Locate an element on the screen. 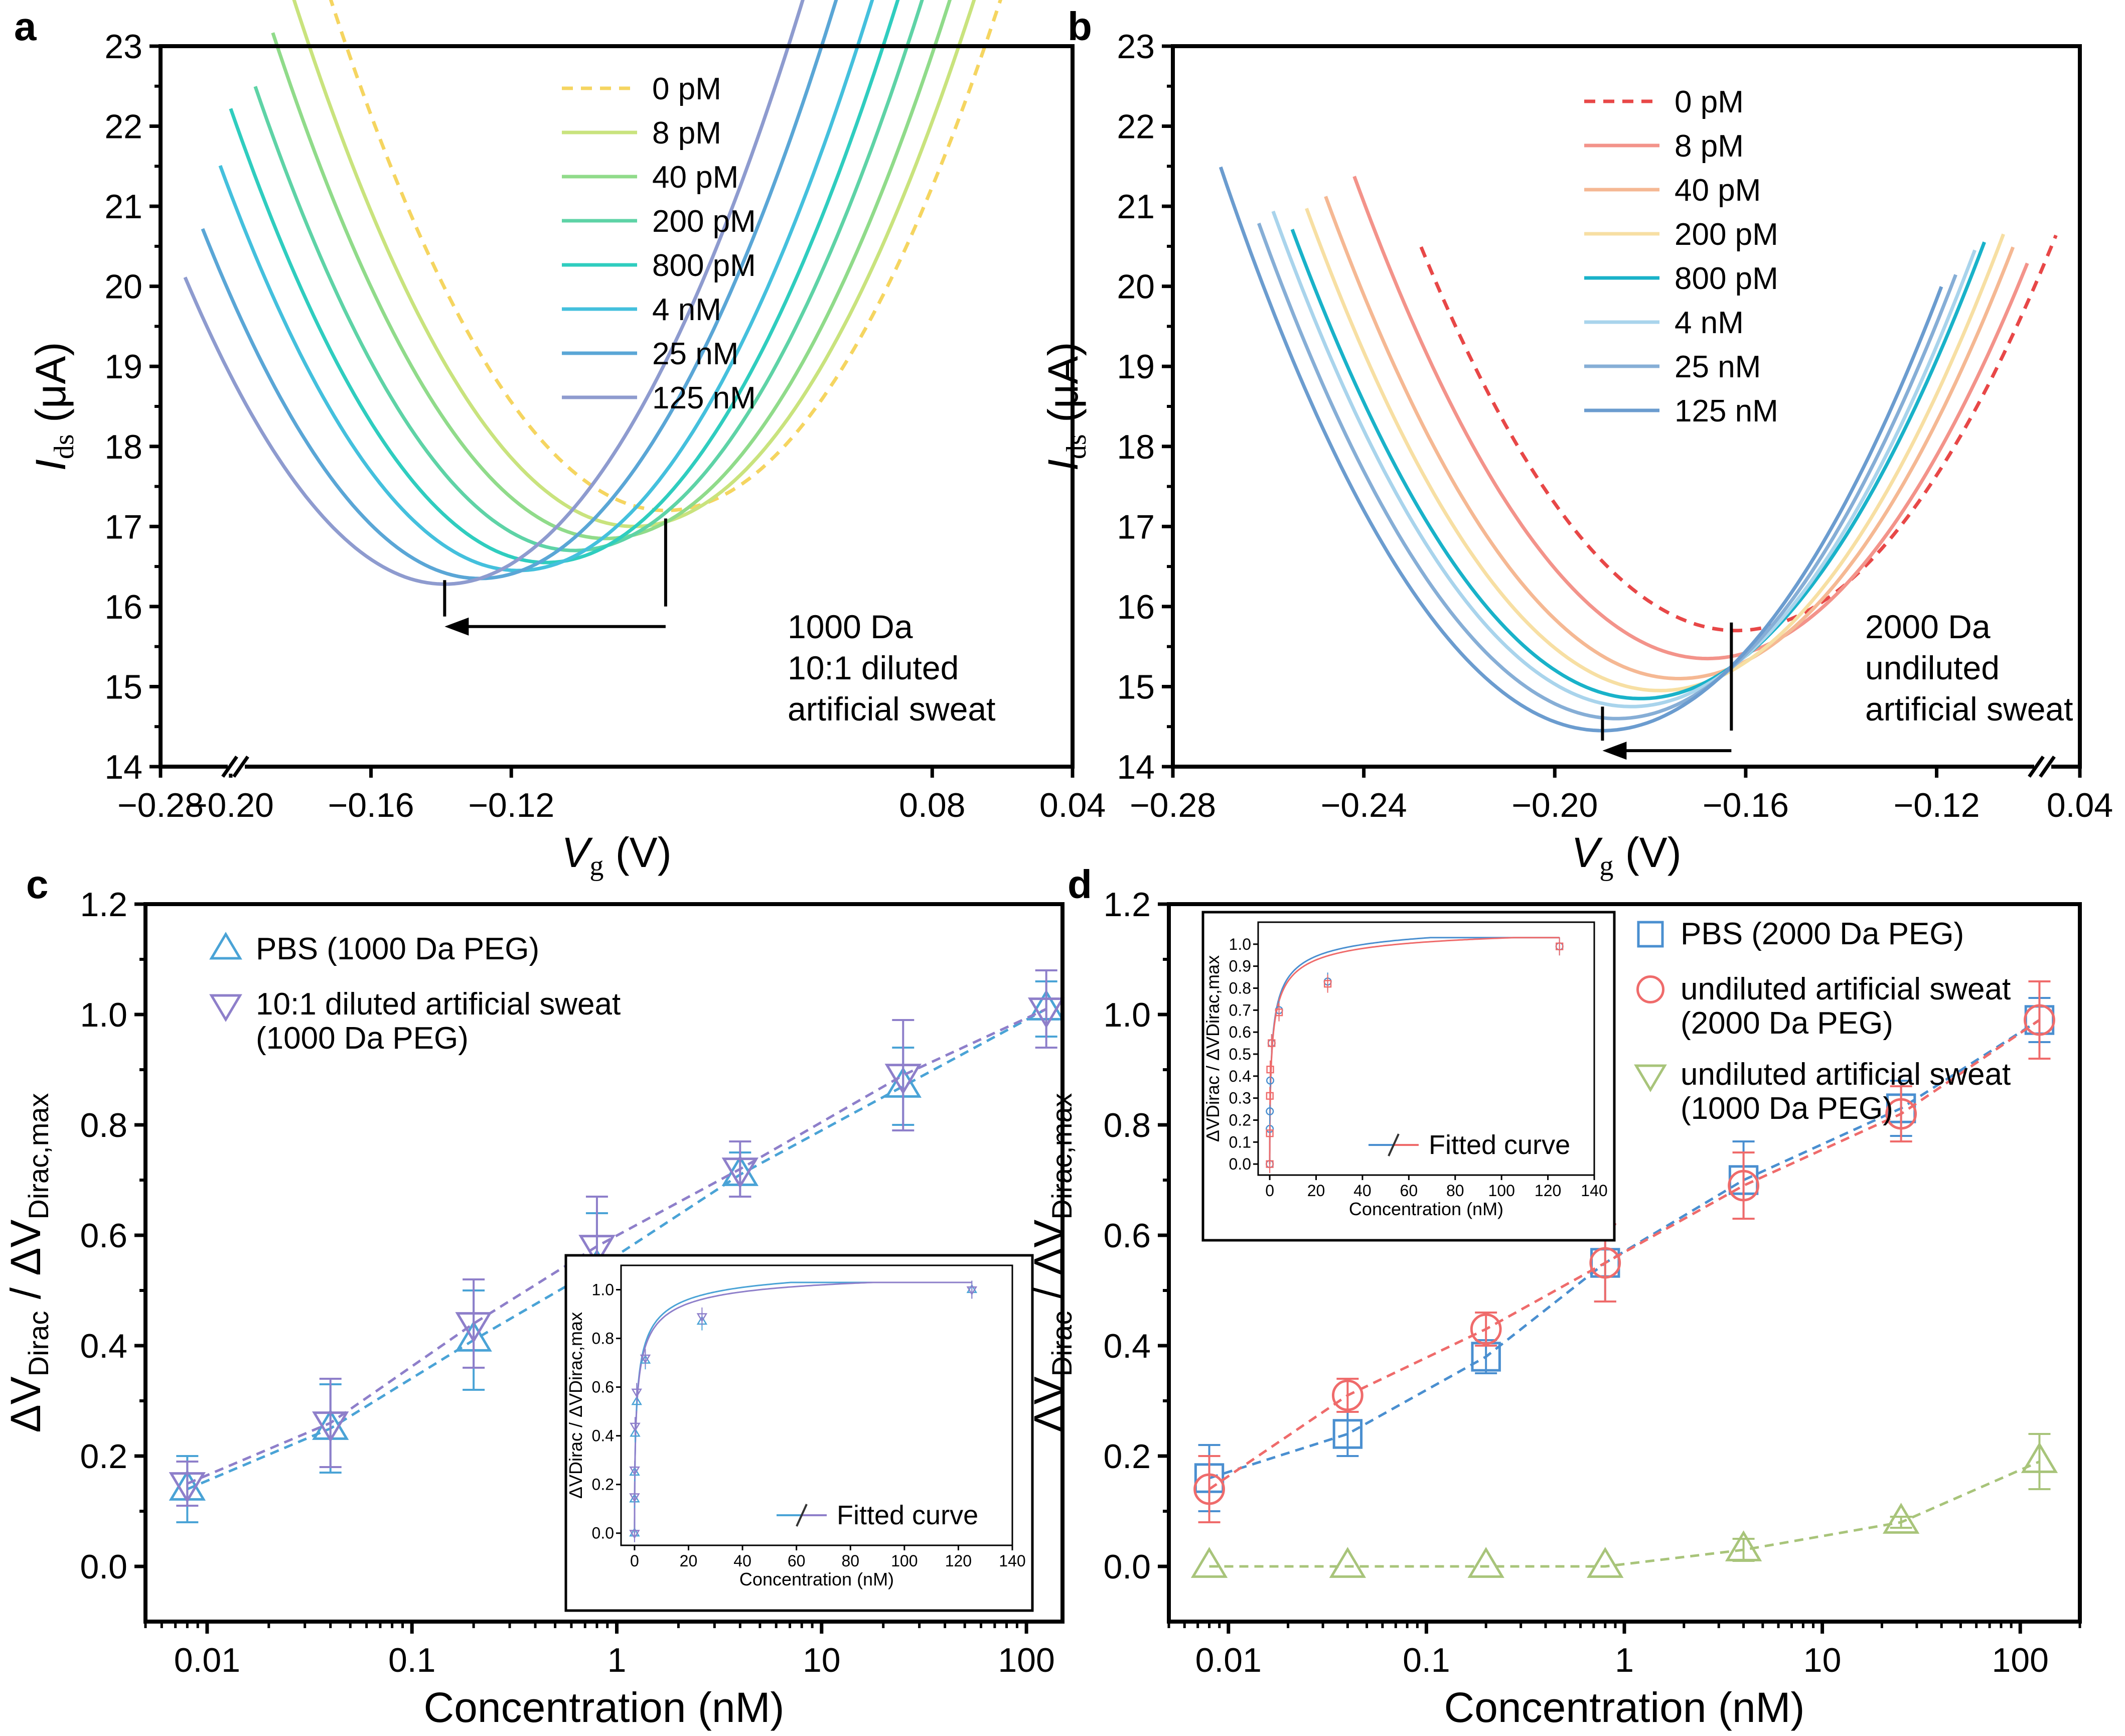 This screenshot has height=1736, width=2125. x-axis-title-a: Vg (V) is located at coordinates (616, 855).